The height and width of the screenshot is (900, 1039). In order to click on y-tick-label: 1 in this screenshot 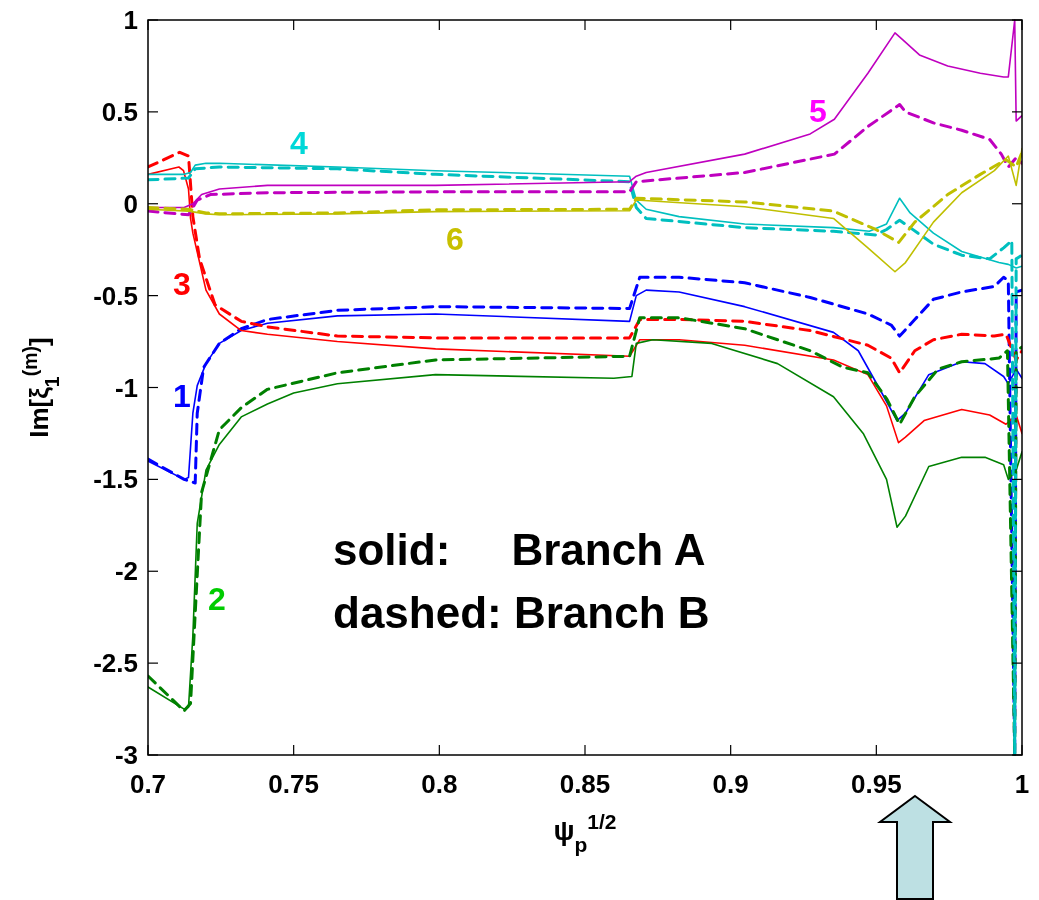, I will do `click(130, 20)`.